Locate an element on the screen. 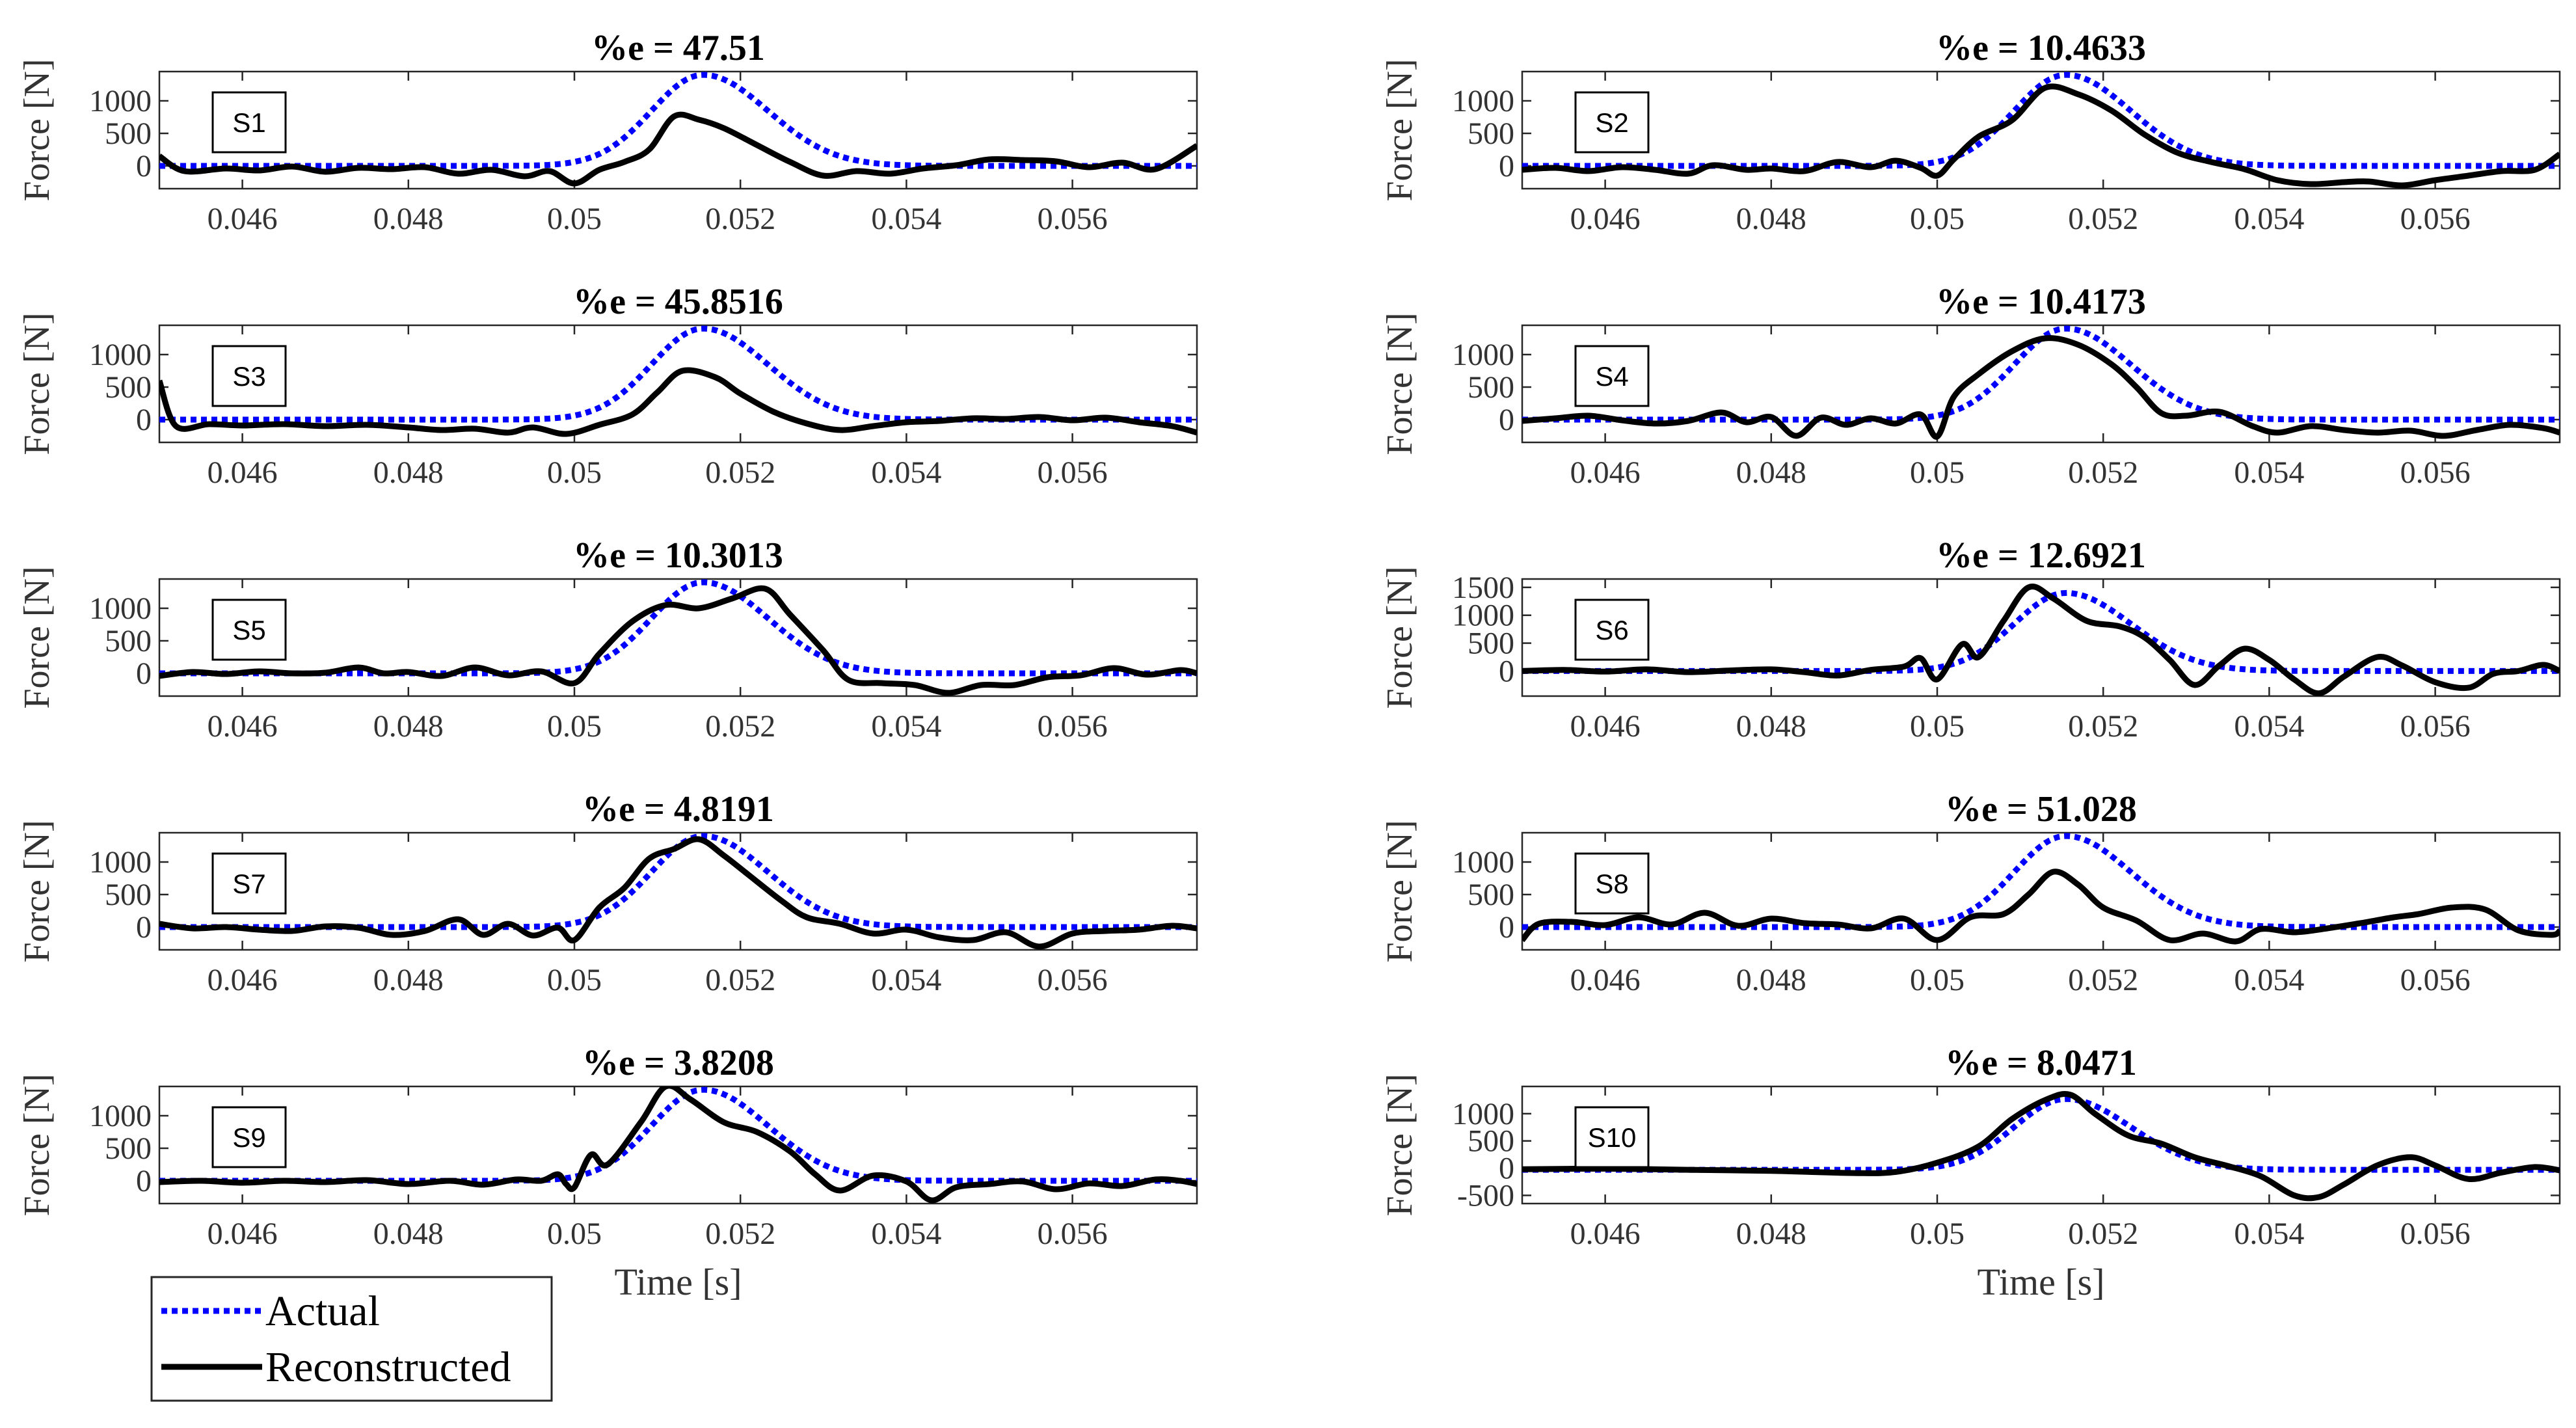 The height and width of the screenshot is (1428, 2576). sensor-tag-label: S6 is located at coordinates (1612, 630).